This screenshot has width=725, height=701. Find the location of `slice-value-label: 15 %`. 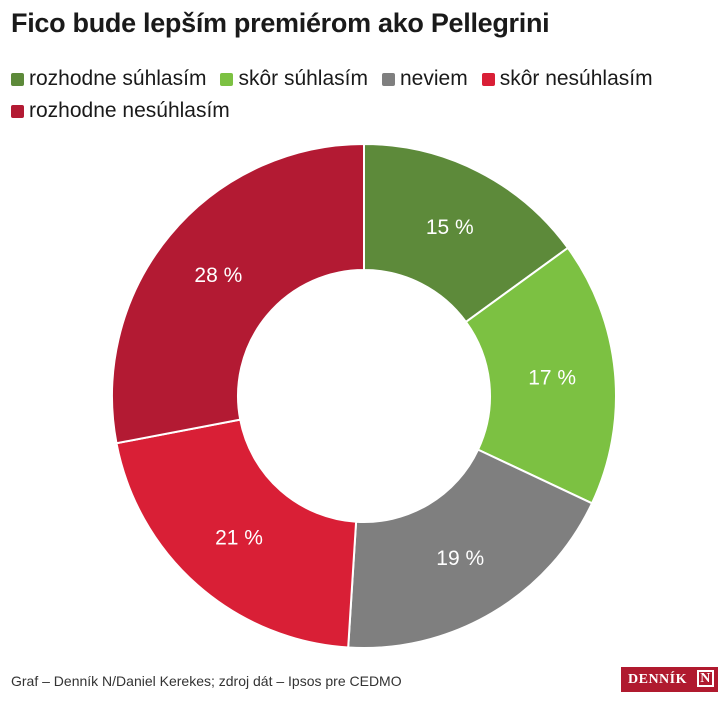

slice-value-label: 15 % is located at coordinates (450, 227).